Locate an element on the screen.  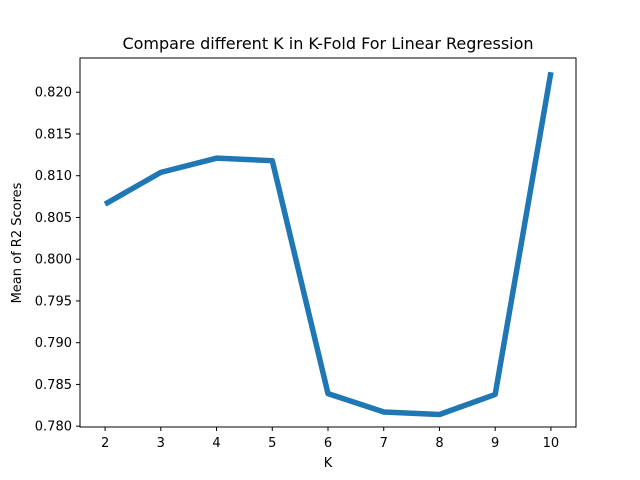
x-tick-label: 7 is located at coordinates (384, 443).